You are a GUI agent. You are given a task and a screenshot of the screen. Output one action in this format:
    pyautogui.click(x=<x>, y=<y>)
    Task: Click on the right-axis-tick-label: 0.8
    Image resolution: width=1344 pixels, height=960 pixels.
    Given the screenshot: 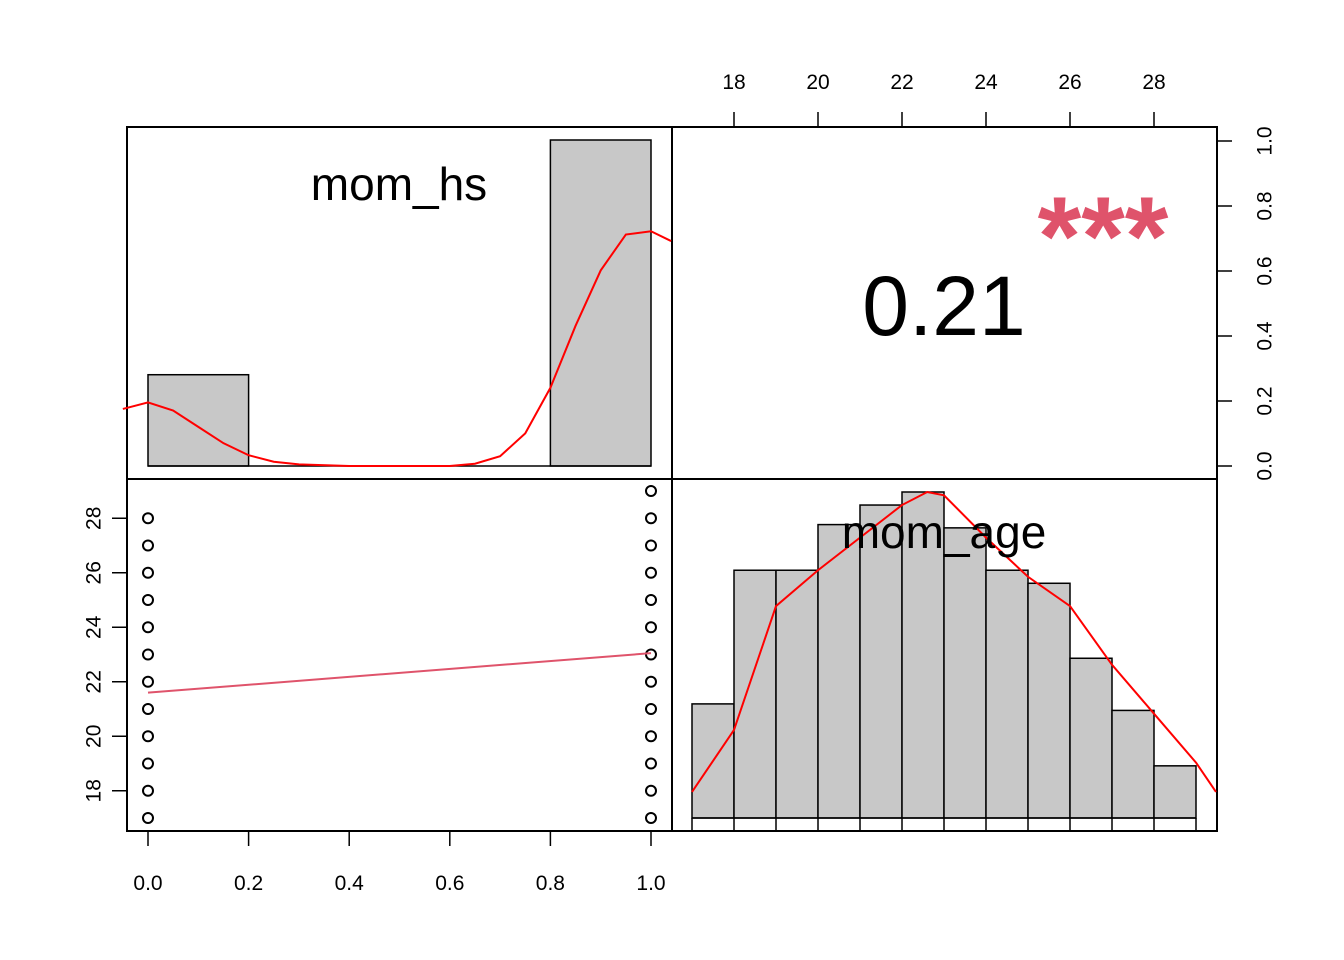 What is the action you would take?
    pyautogui.click(x=1265, y=205)
    